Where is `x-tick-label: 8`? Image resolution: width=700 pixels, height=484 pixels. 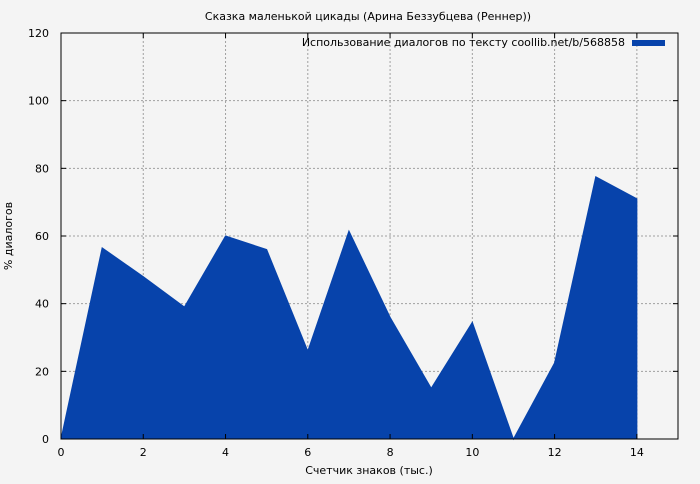
x-tick-label: 8 is located at coordinates (390, 452).